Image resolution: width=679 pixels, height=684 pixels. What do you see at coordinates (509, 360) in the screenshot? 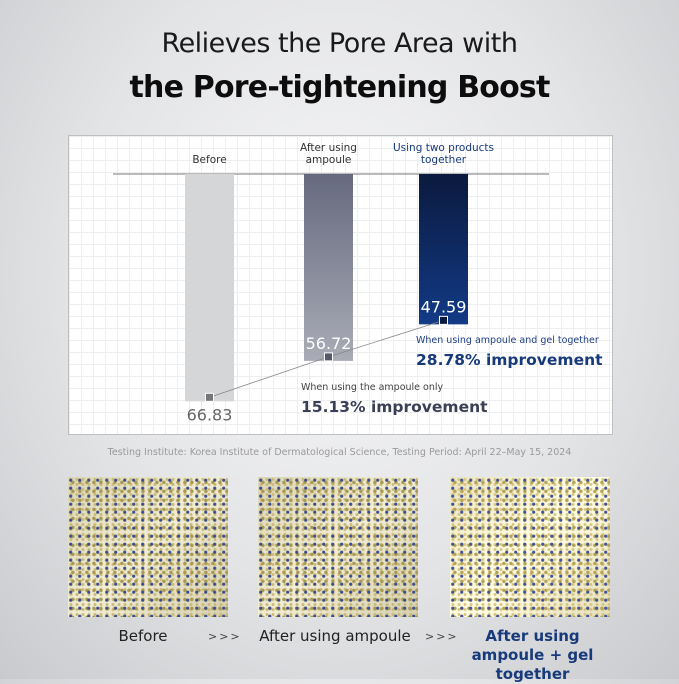
I see `annotation-value-1: 28.78% improvement` at bounding box center [509, 360].